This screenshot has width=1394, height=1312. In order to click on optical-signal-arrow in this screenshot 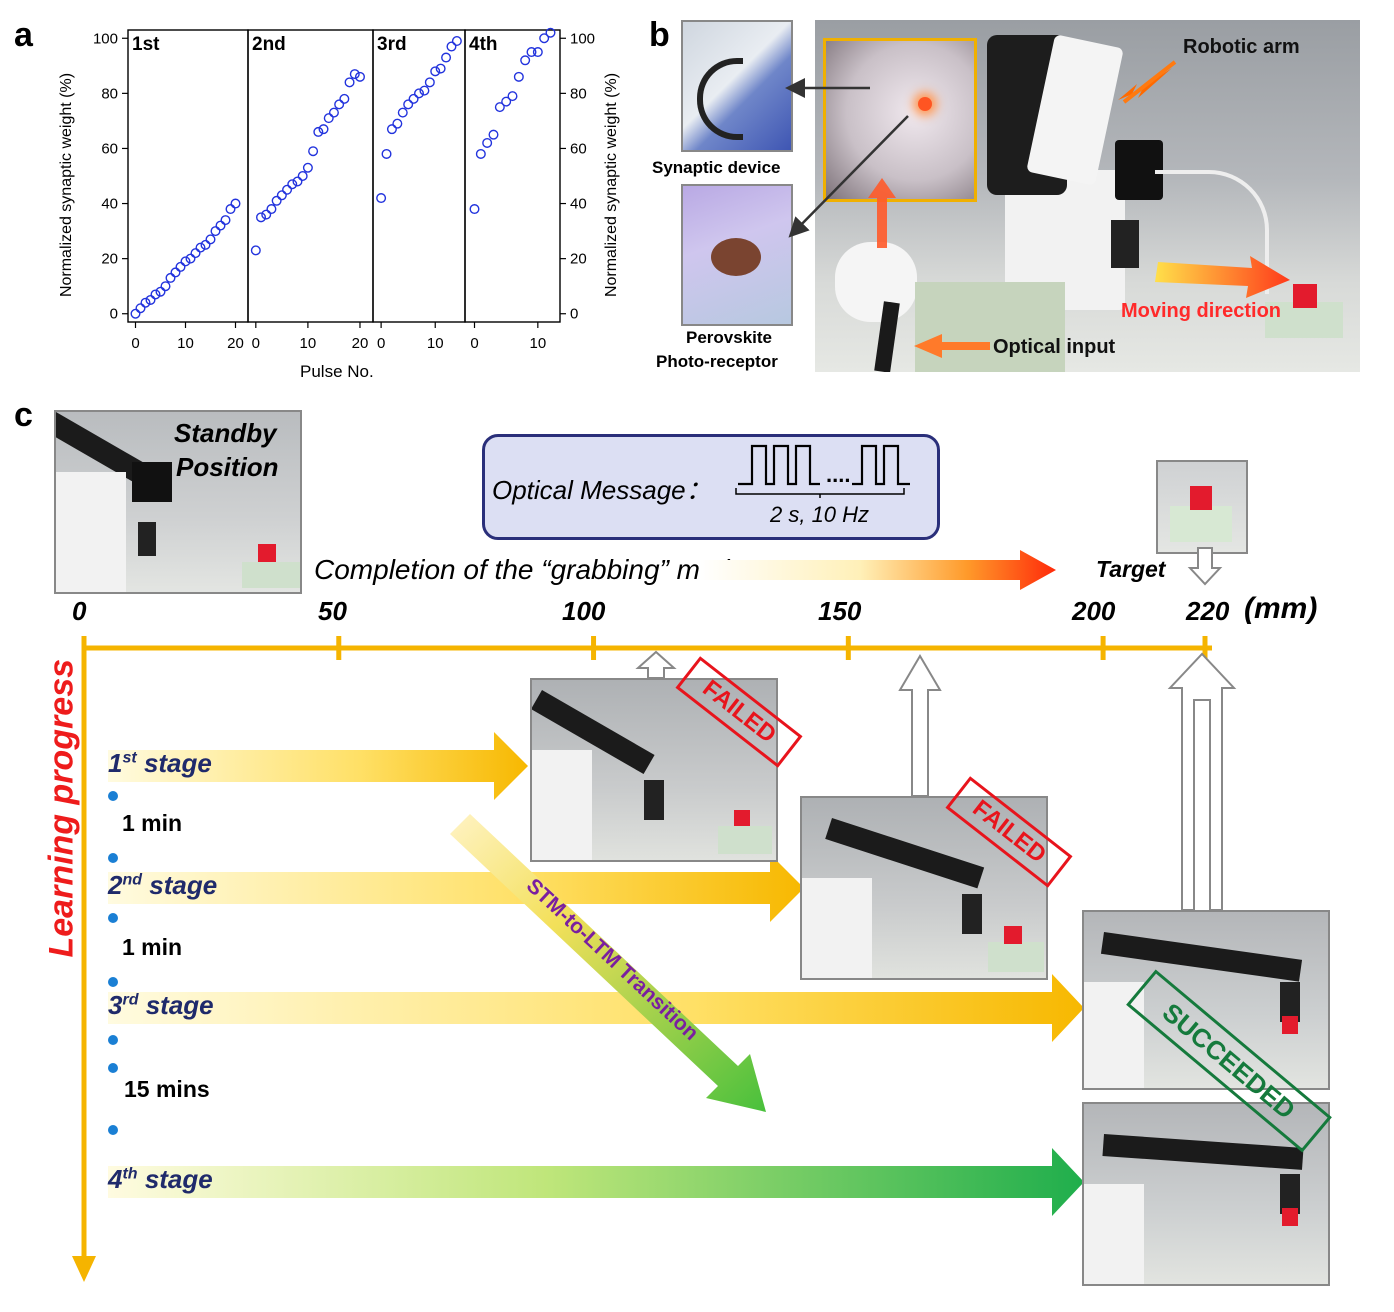, I will do `click(882, 213)`.